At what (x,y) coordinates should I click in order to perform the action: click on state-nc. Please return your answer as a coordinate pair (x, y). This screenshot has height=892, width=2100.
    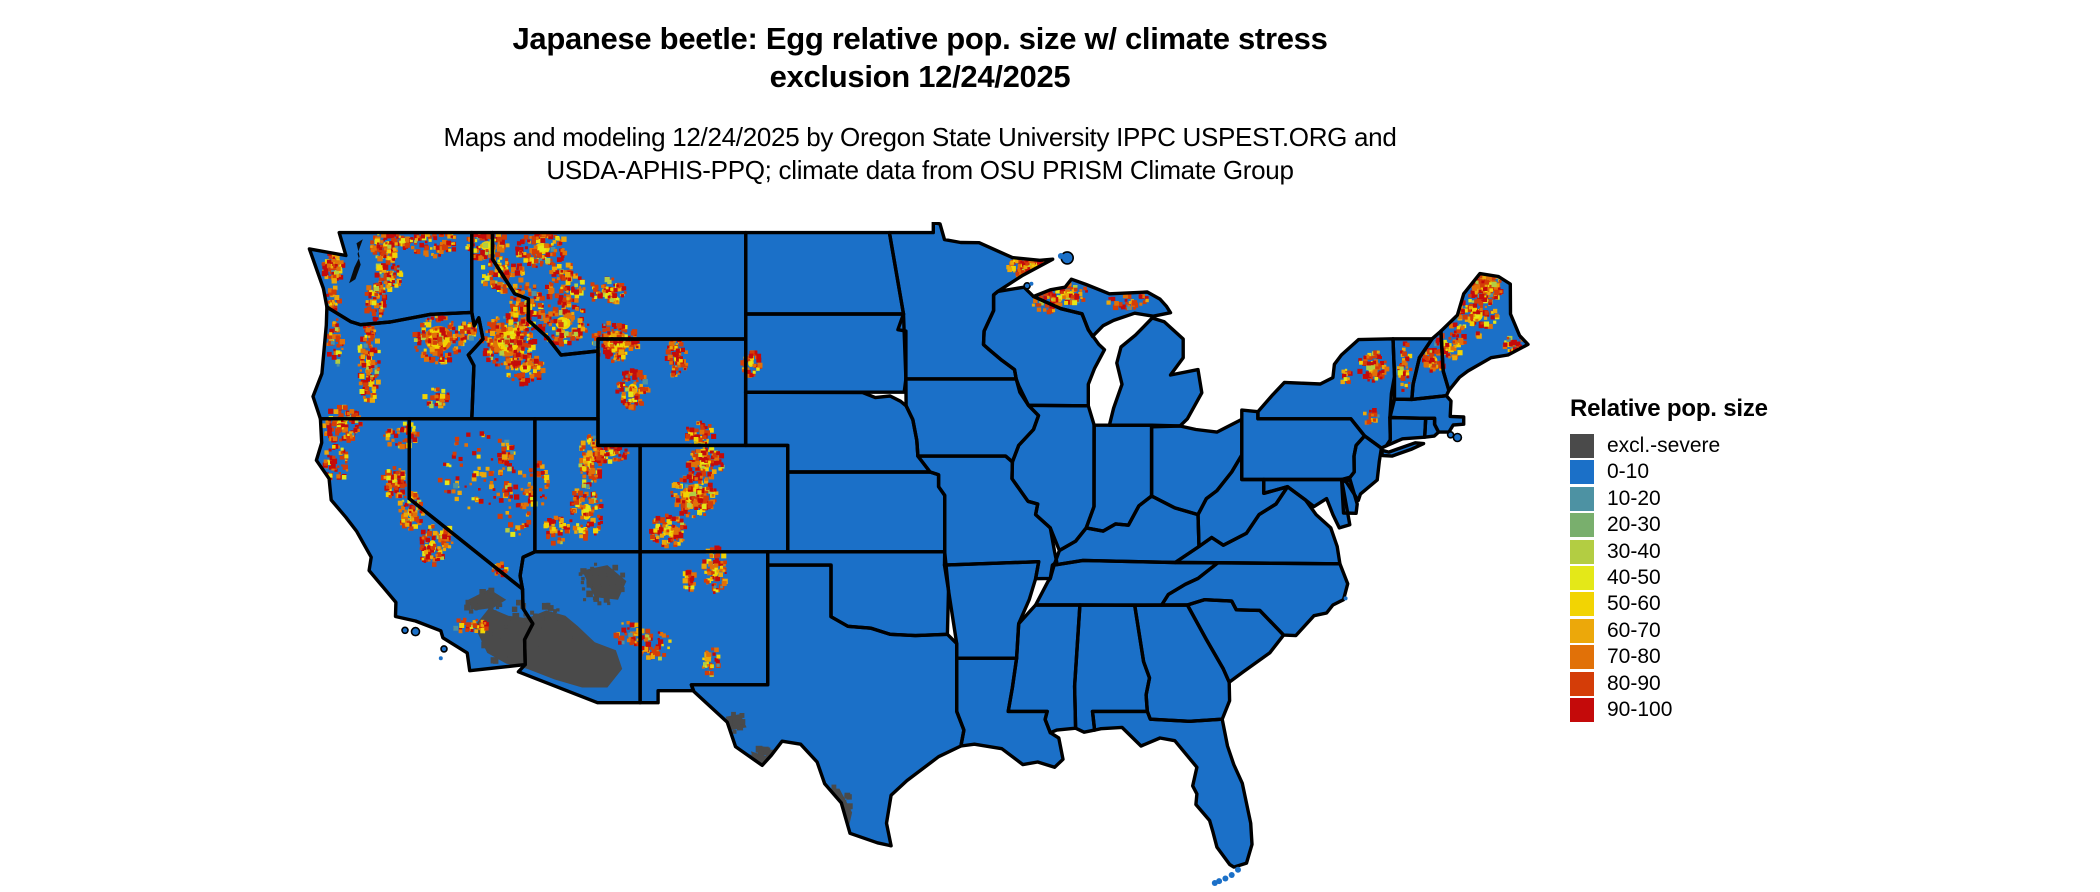
    Looking at the image, I should click on (1254, 599).